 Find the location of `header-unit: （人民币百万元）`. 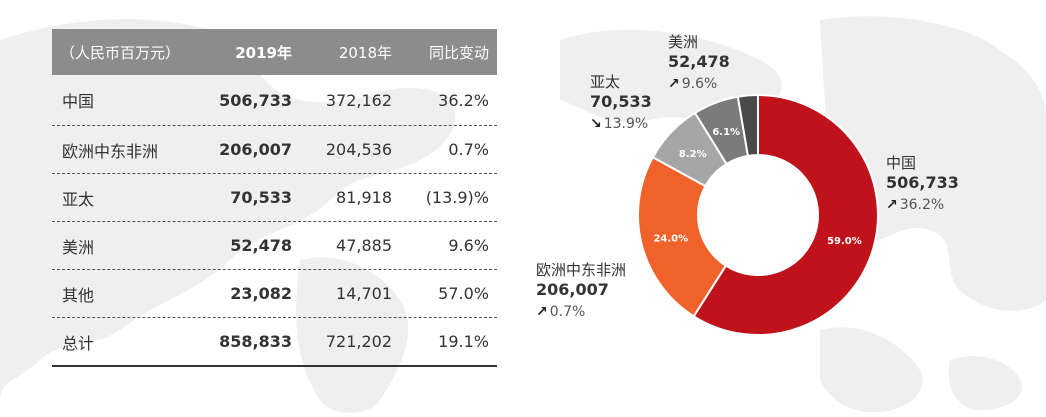

header-unit: （人民币百万元） is located at coordinates (120, 52).